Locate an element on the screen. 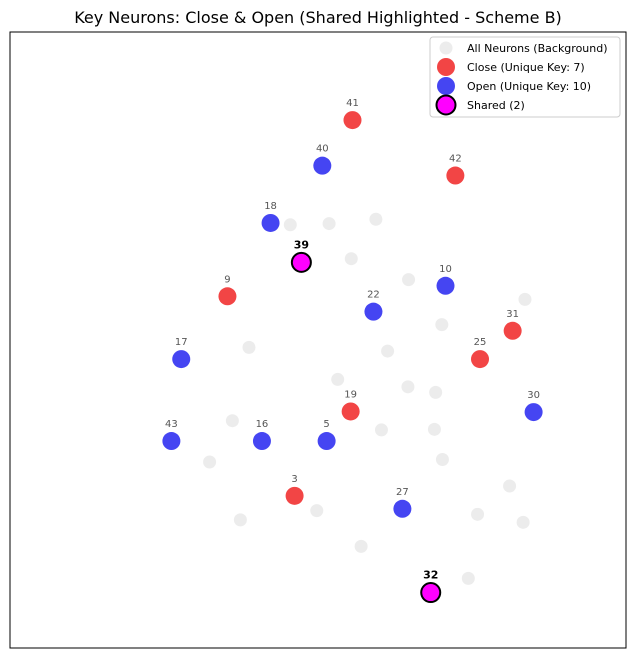 This screenshot has height=658, width=636. close-point-label: 9 is located at coordinates (227, 279).